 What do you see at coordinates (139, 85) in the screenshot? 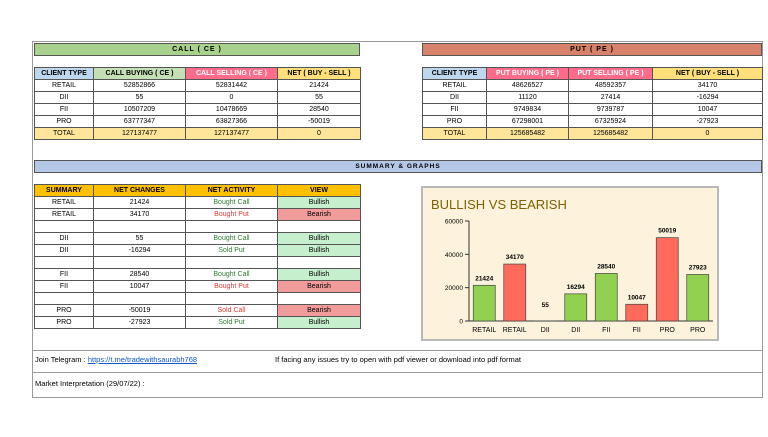
I see `table-cell: 52852866` at bounding box center [139, 85].